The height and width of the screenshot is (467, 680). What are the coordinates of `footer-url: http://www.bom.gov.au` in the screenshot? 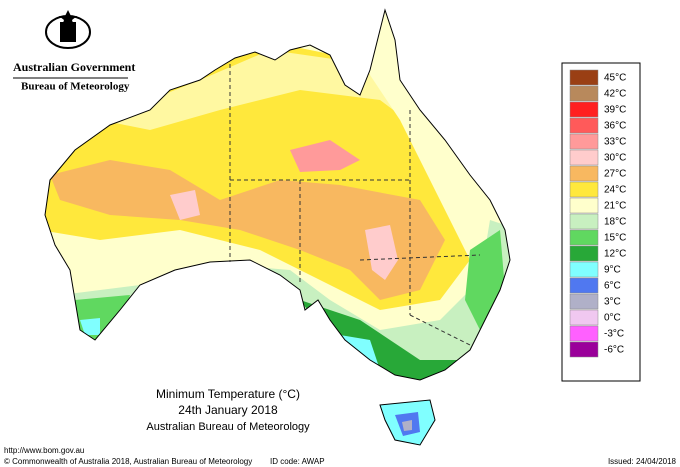 It's located at (44, 450).